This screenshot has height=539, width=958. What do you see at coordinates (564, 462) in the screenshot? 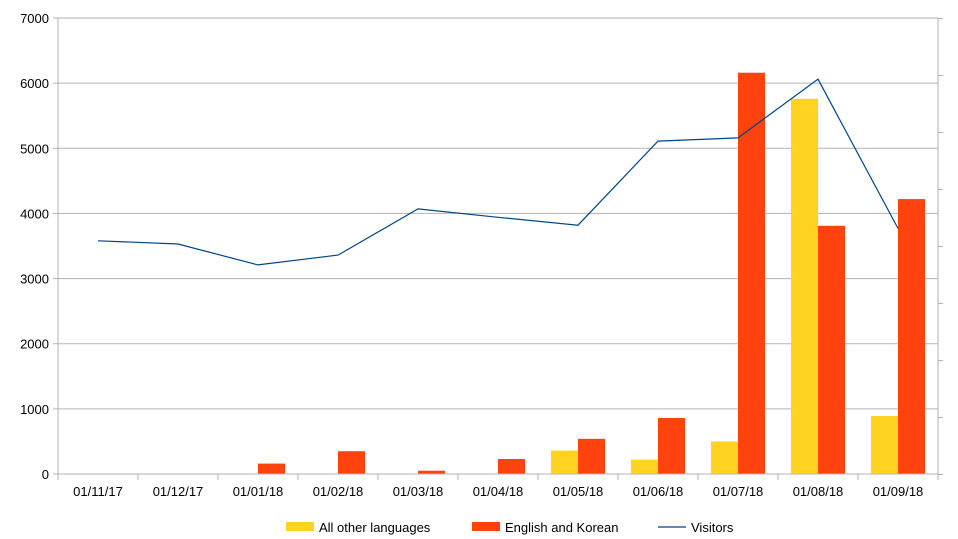
I see `bar-all-other-languages-01/05/18` at bounding box center [564, 462].